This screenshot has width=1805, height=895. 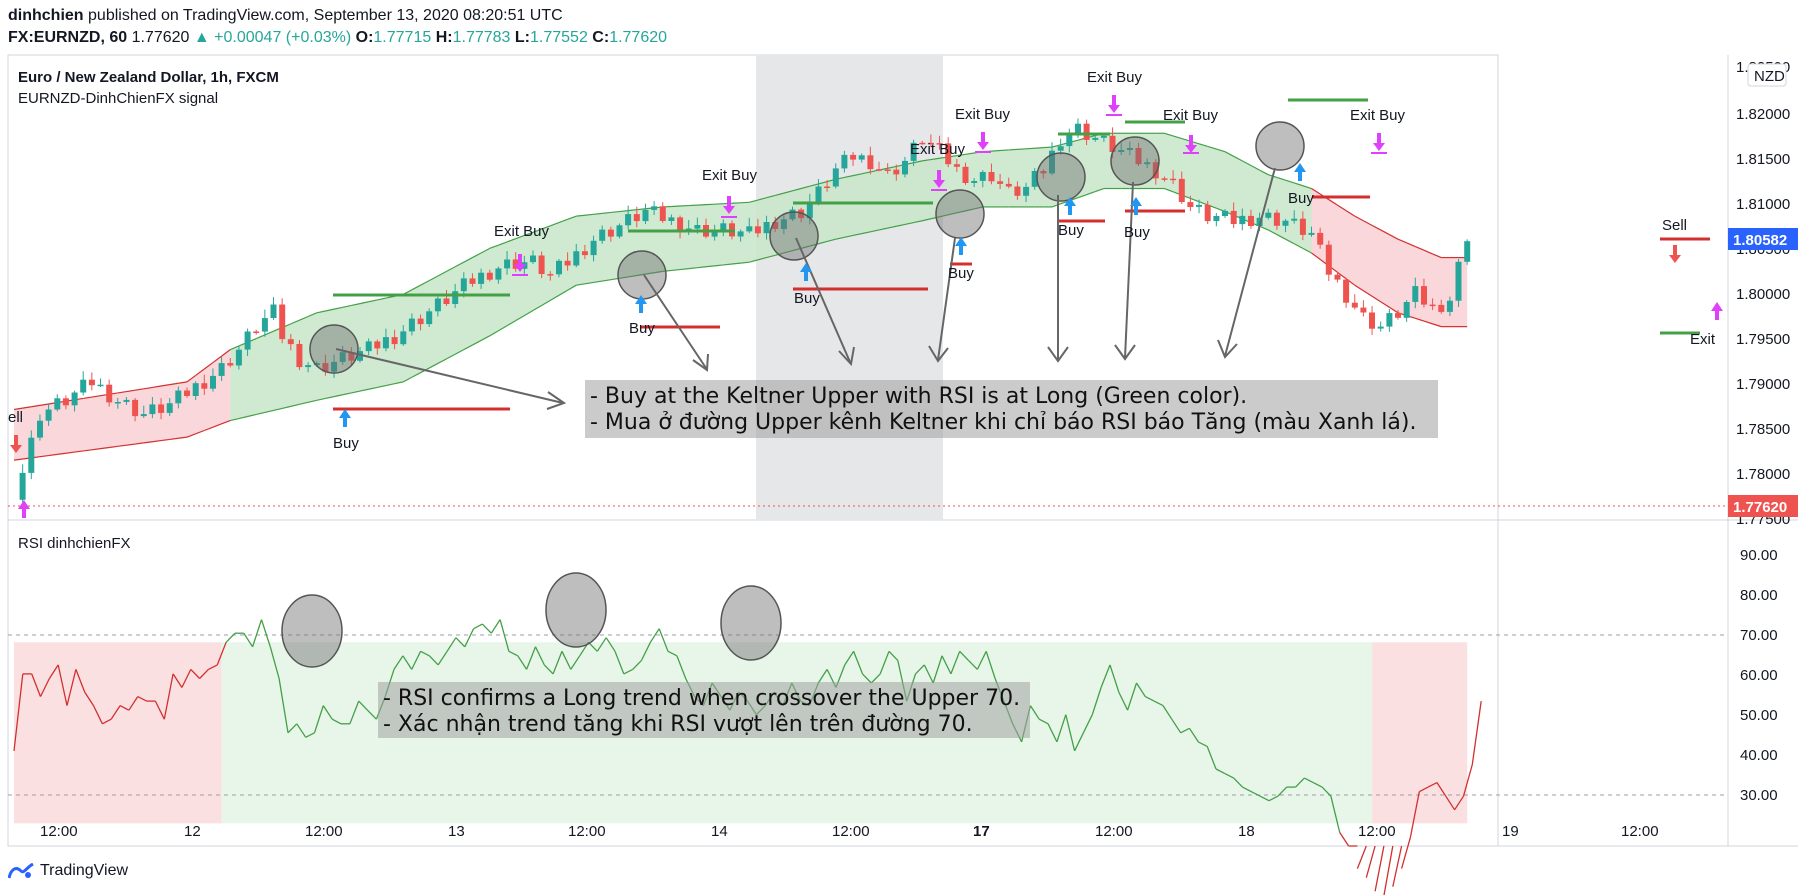 I want to click on author-name: dinhchien, so click(x=46, y=15).